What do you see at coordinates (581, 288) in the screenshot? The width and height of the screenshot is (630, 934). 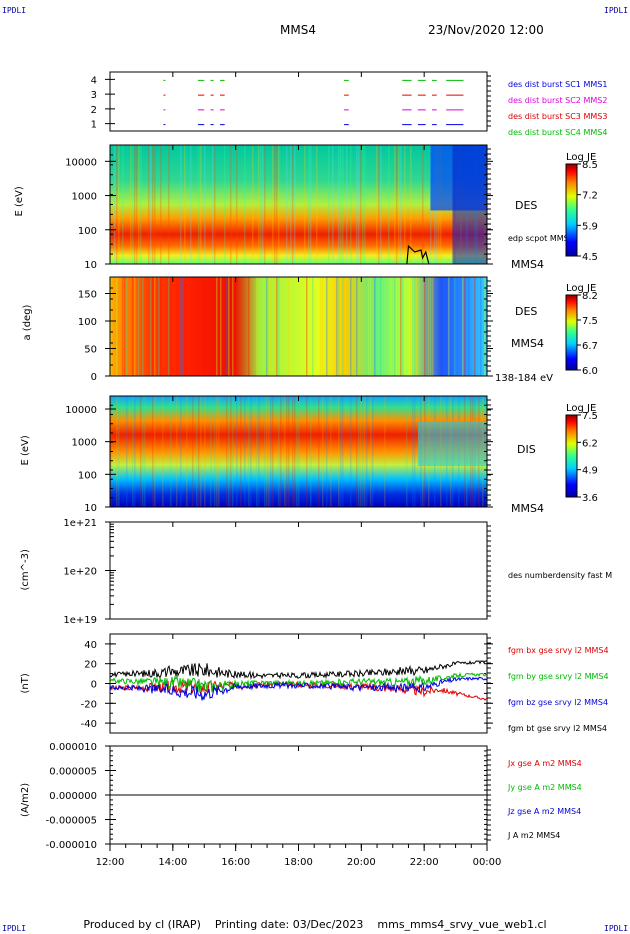 I see `des-pitch-panel-colorbar-title: Log JE` at bounding box center [581, 288].